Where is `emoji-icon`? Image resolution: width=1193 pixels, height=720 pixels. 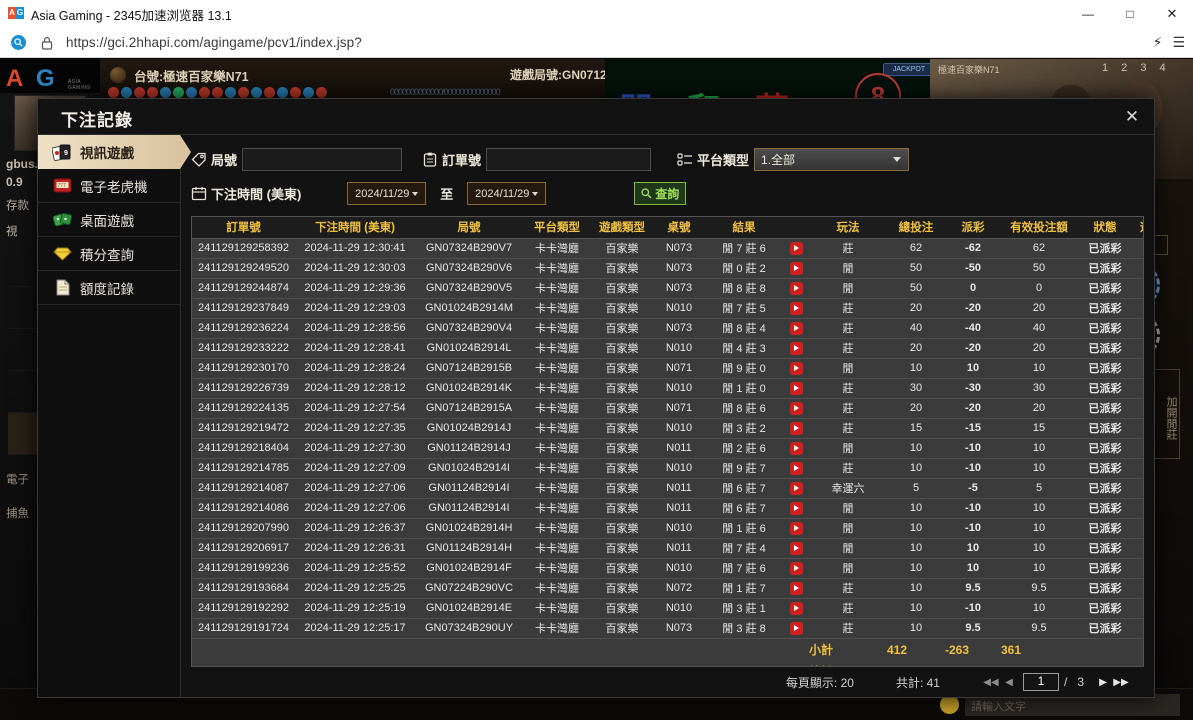
emoji-icon is located at coordinates (949, 704).